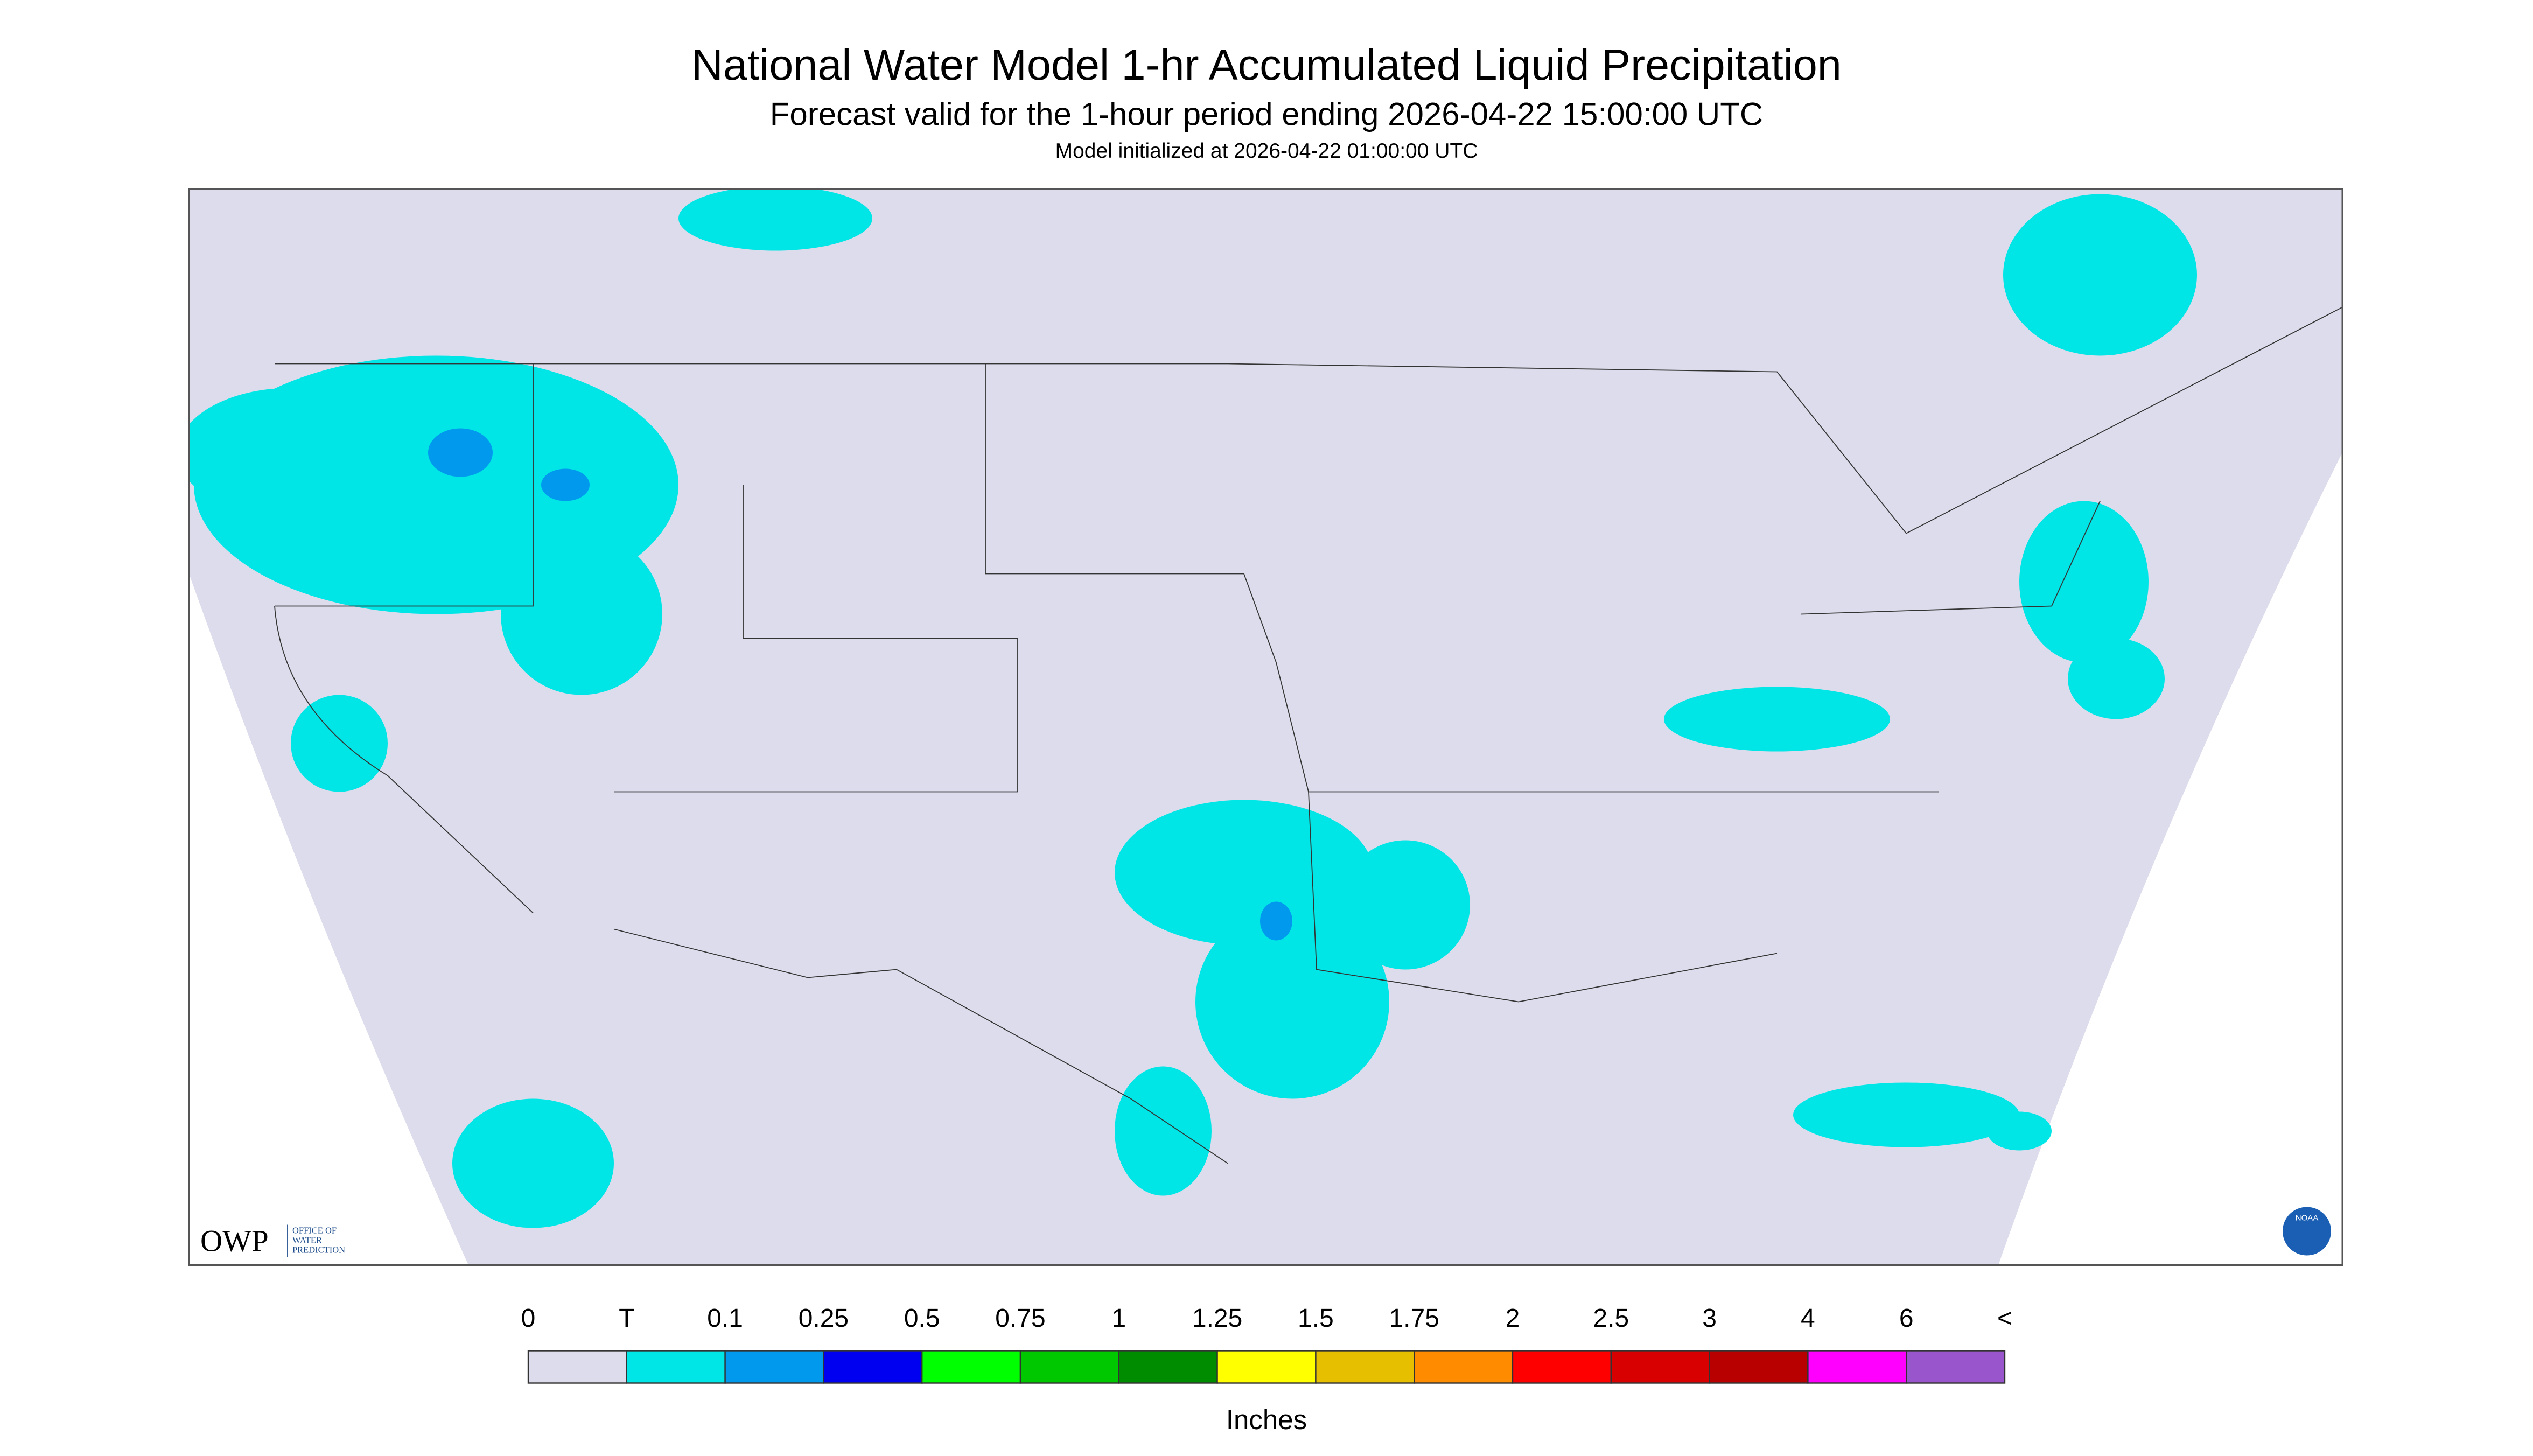  Describe the element at coordinates (922, 1318) in the screenshot. I see `legend-label: 0.5` at that location.